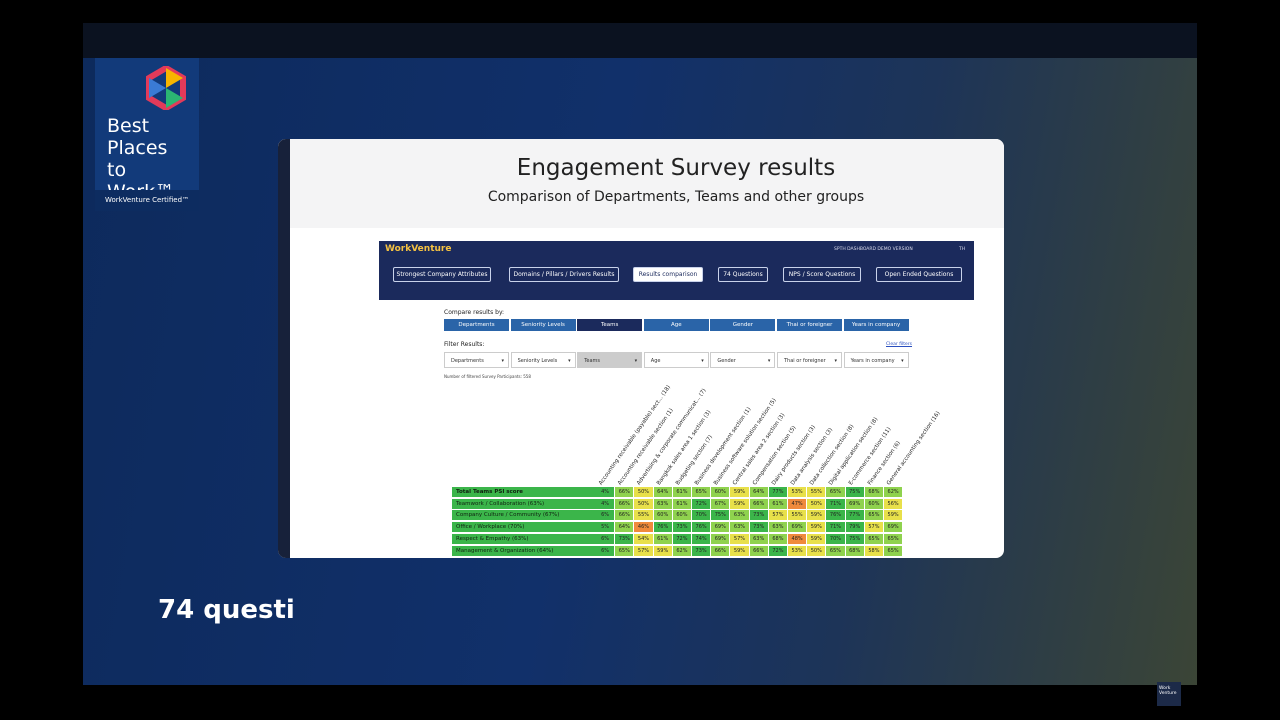 This screenshot has height=720, width=1280. I want to click on compare-button: Thai or foreigner, so click(809, 325).